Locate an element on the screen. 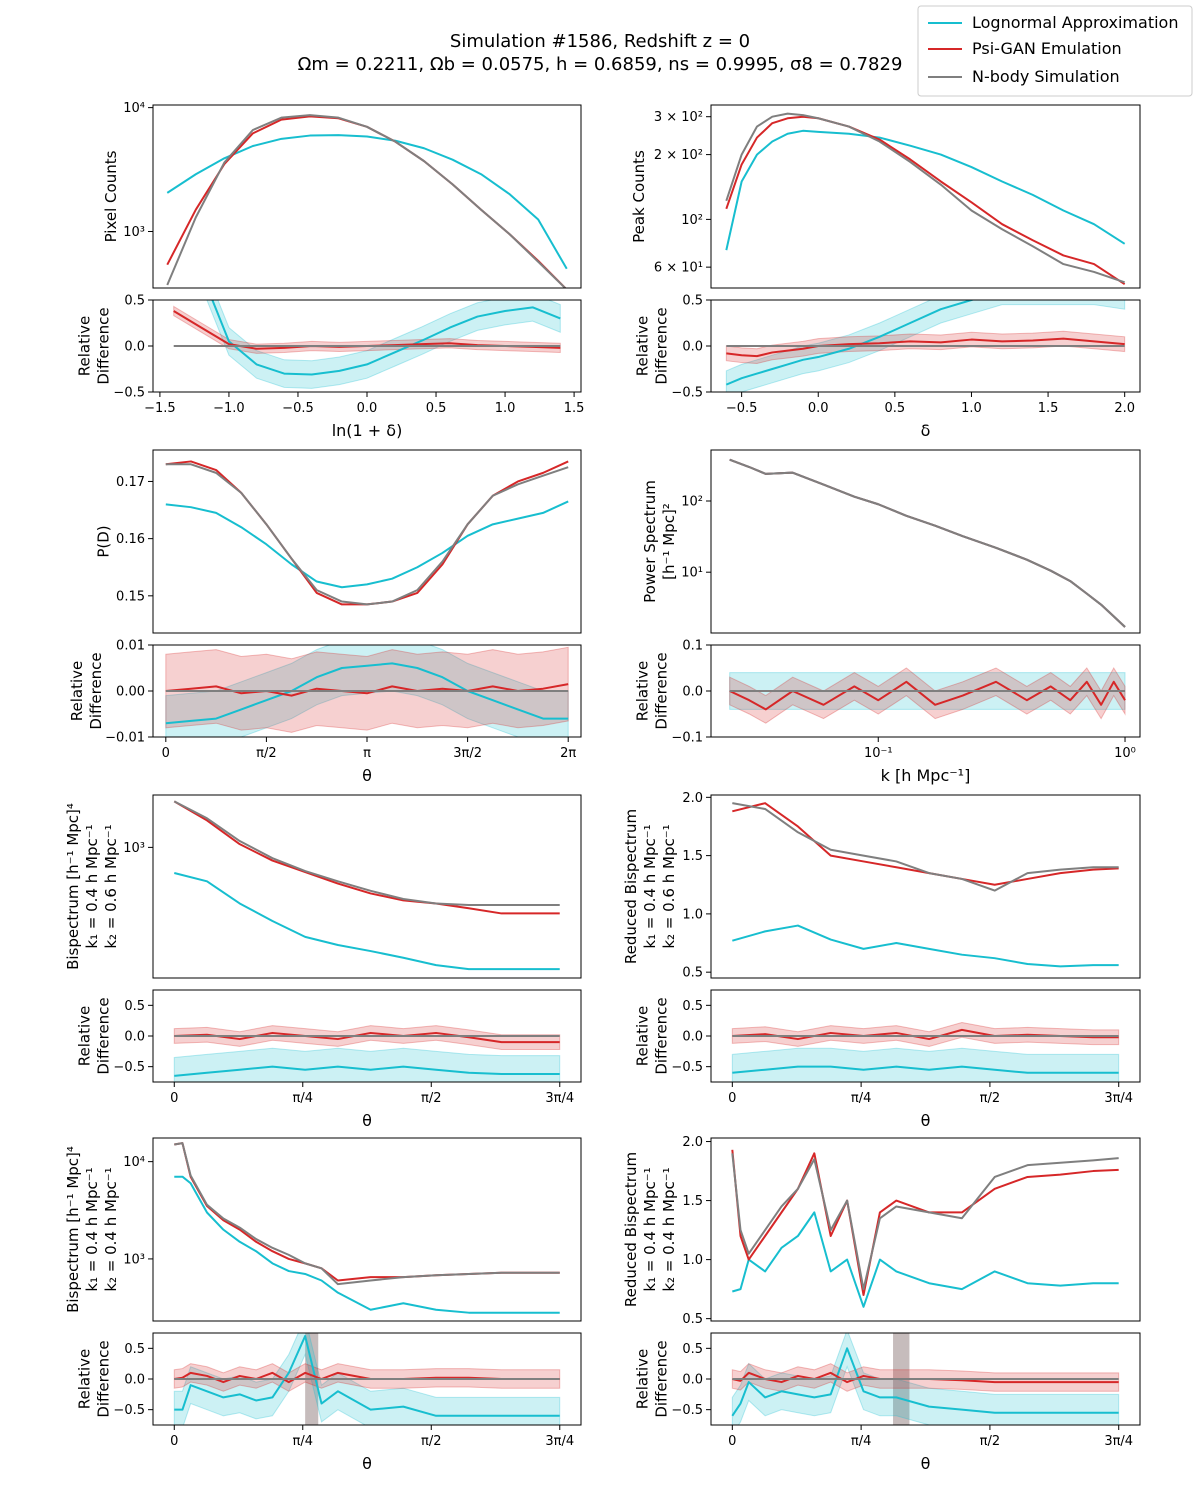  bispectrum-04-frame is located at coordinates (367, 1229).